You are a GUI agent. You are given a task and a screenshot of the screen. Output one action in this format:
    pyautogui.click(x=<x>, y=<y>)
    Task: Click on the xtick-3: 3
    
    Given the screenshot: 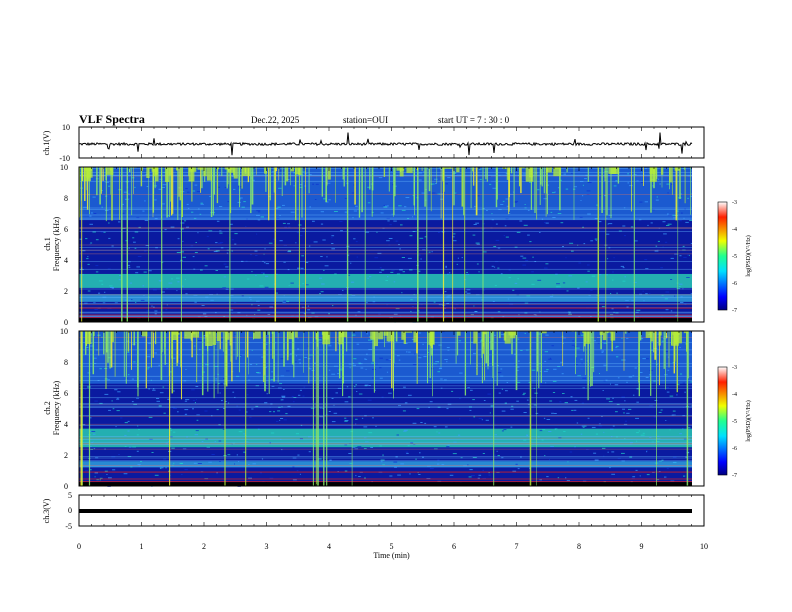 What is the action you would take?
    pyautogui.click(x=267, y=546)
    